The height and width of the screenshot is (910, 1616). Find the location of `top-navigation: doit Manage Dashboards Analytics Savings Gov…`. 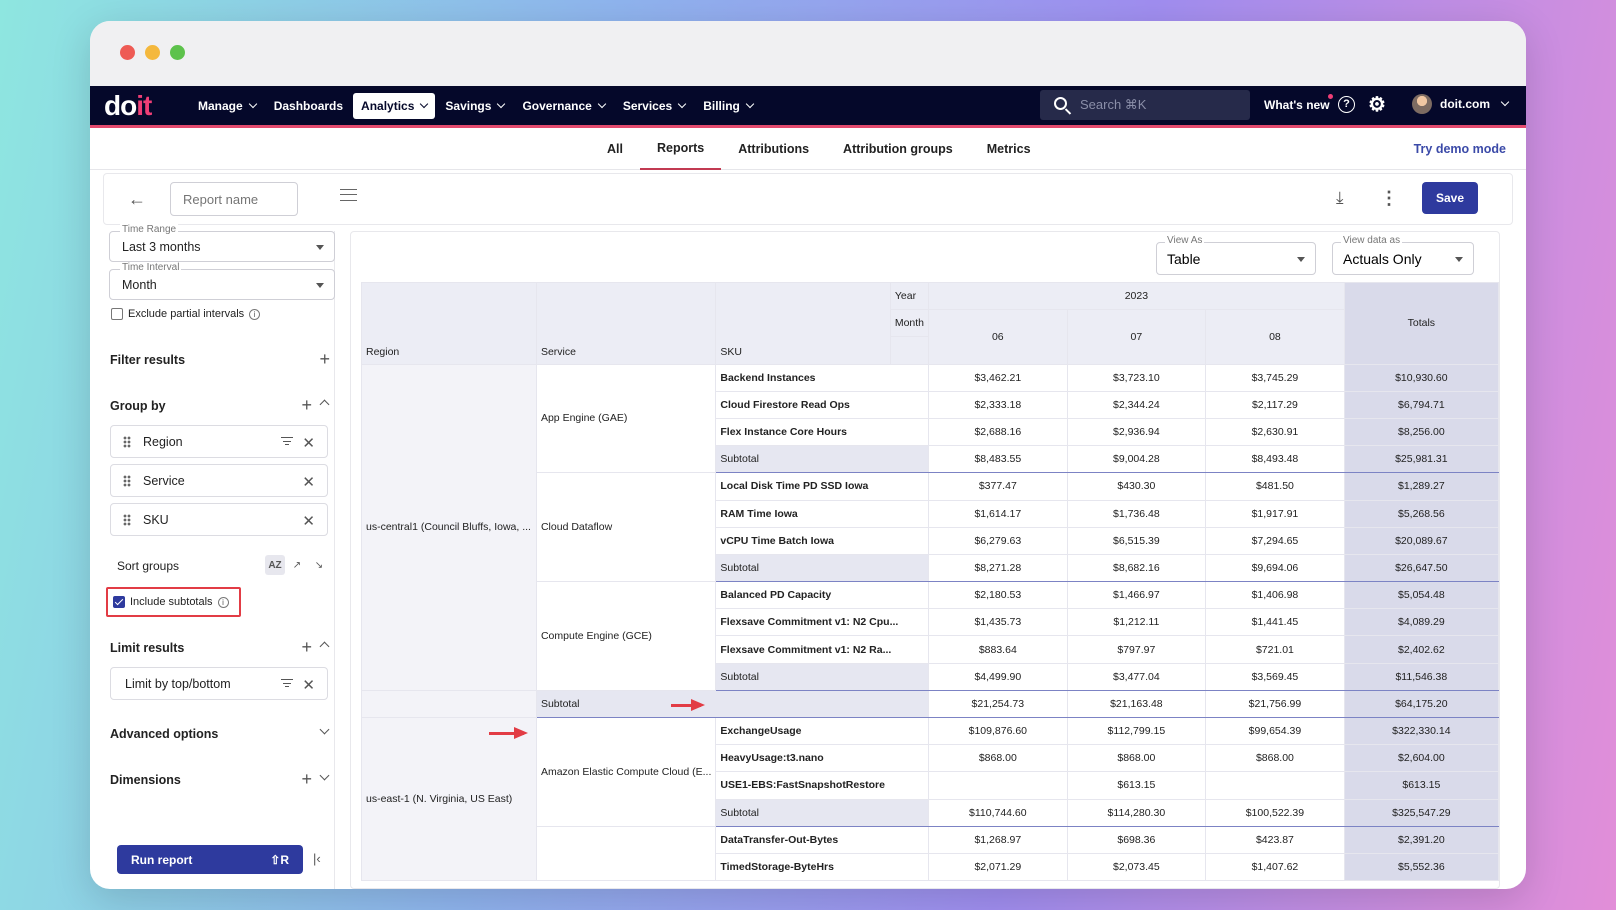

top-navigation: doit Manage Dashboards Analytics Savings Gov… is located at coordinates (808, 107).